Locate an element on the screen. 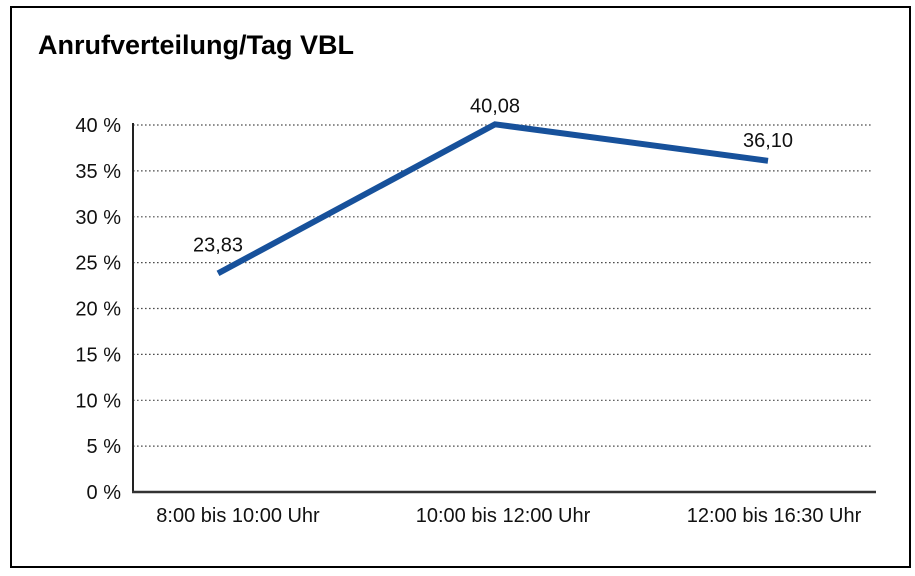 Image resolution: width=915 pixels, height=576 pixels. data-label: 23,83 is located at coordinates (218, 245).